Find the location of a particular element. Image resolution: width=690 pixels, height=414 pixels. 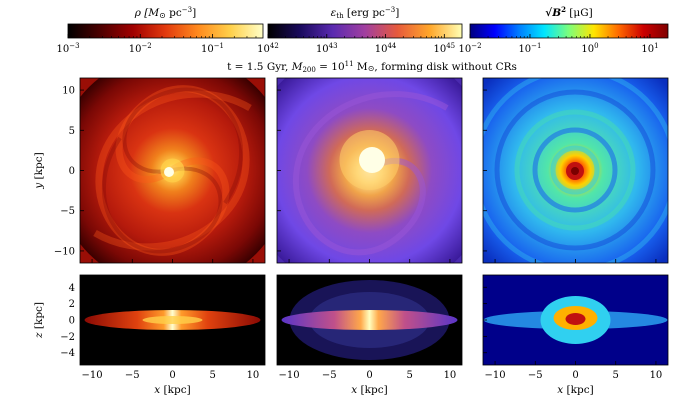

y-tick-label: −10 is located at coordinates (64, 251).